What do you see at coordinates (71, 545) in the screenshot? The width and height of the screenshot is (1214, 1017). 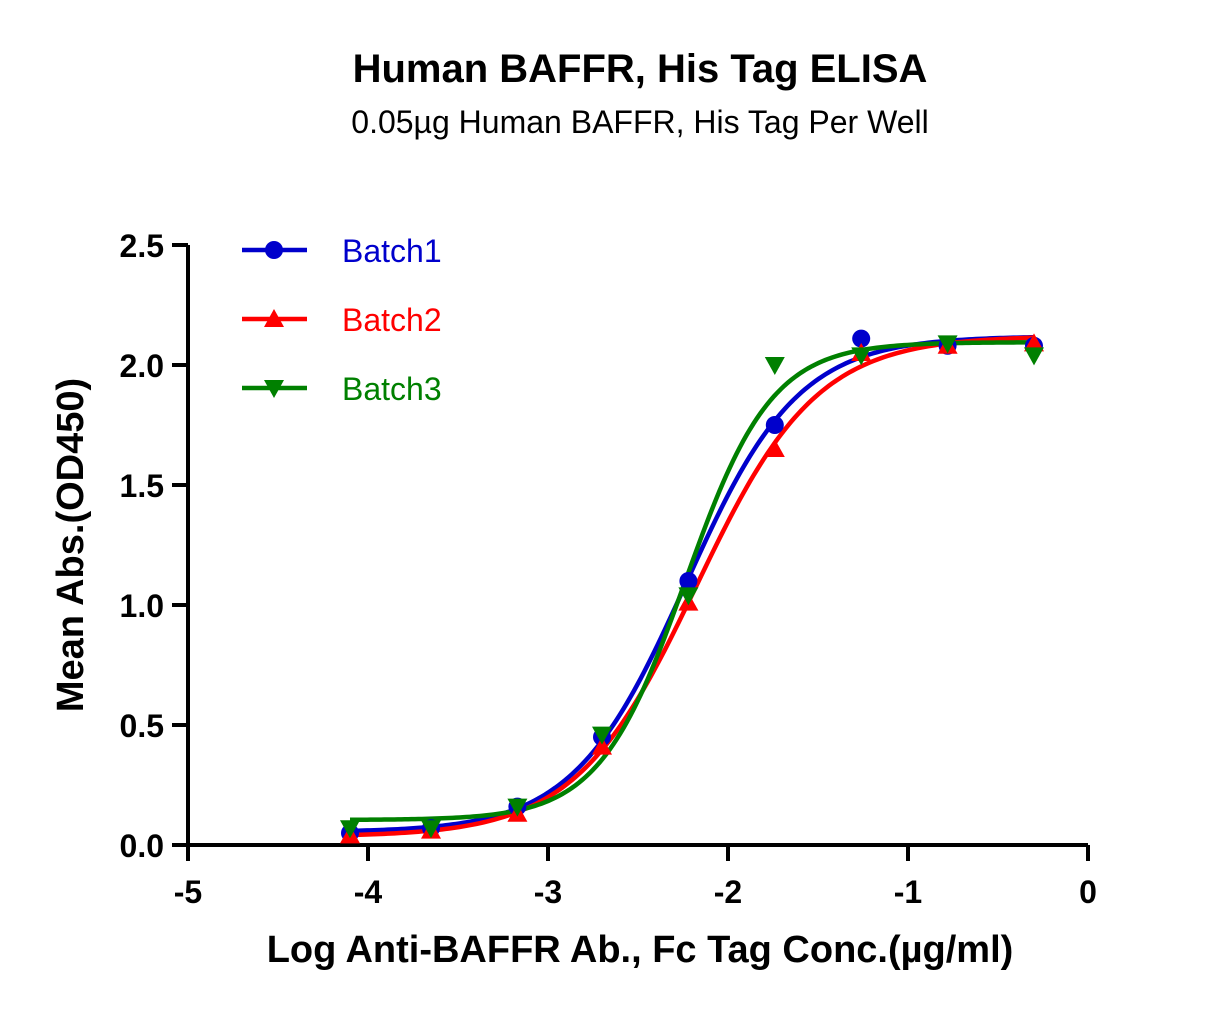 I see `y-axis-label: Mean Abs.(OD450)` at bounding box center [71, 545].